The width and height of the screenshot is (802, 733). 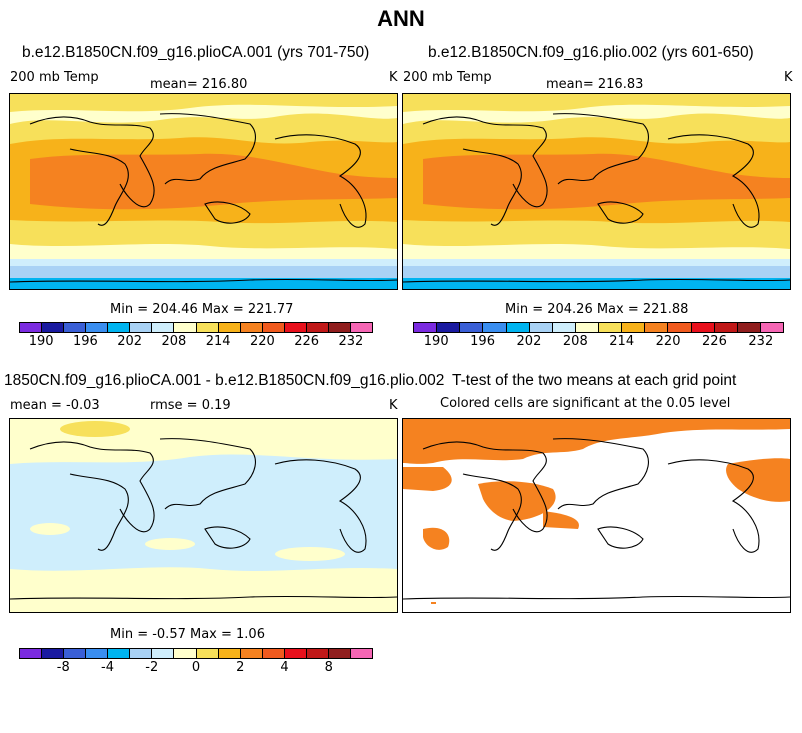 What do you see at coordinates (196, 667) in the screenshot?
I see `colorbar-tick-label: 0` at bounding box center [196, 667].